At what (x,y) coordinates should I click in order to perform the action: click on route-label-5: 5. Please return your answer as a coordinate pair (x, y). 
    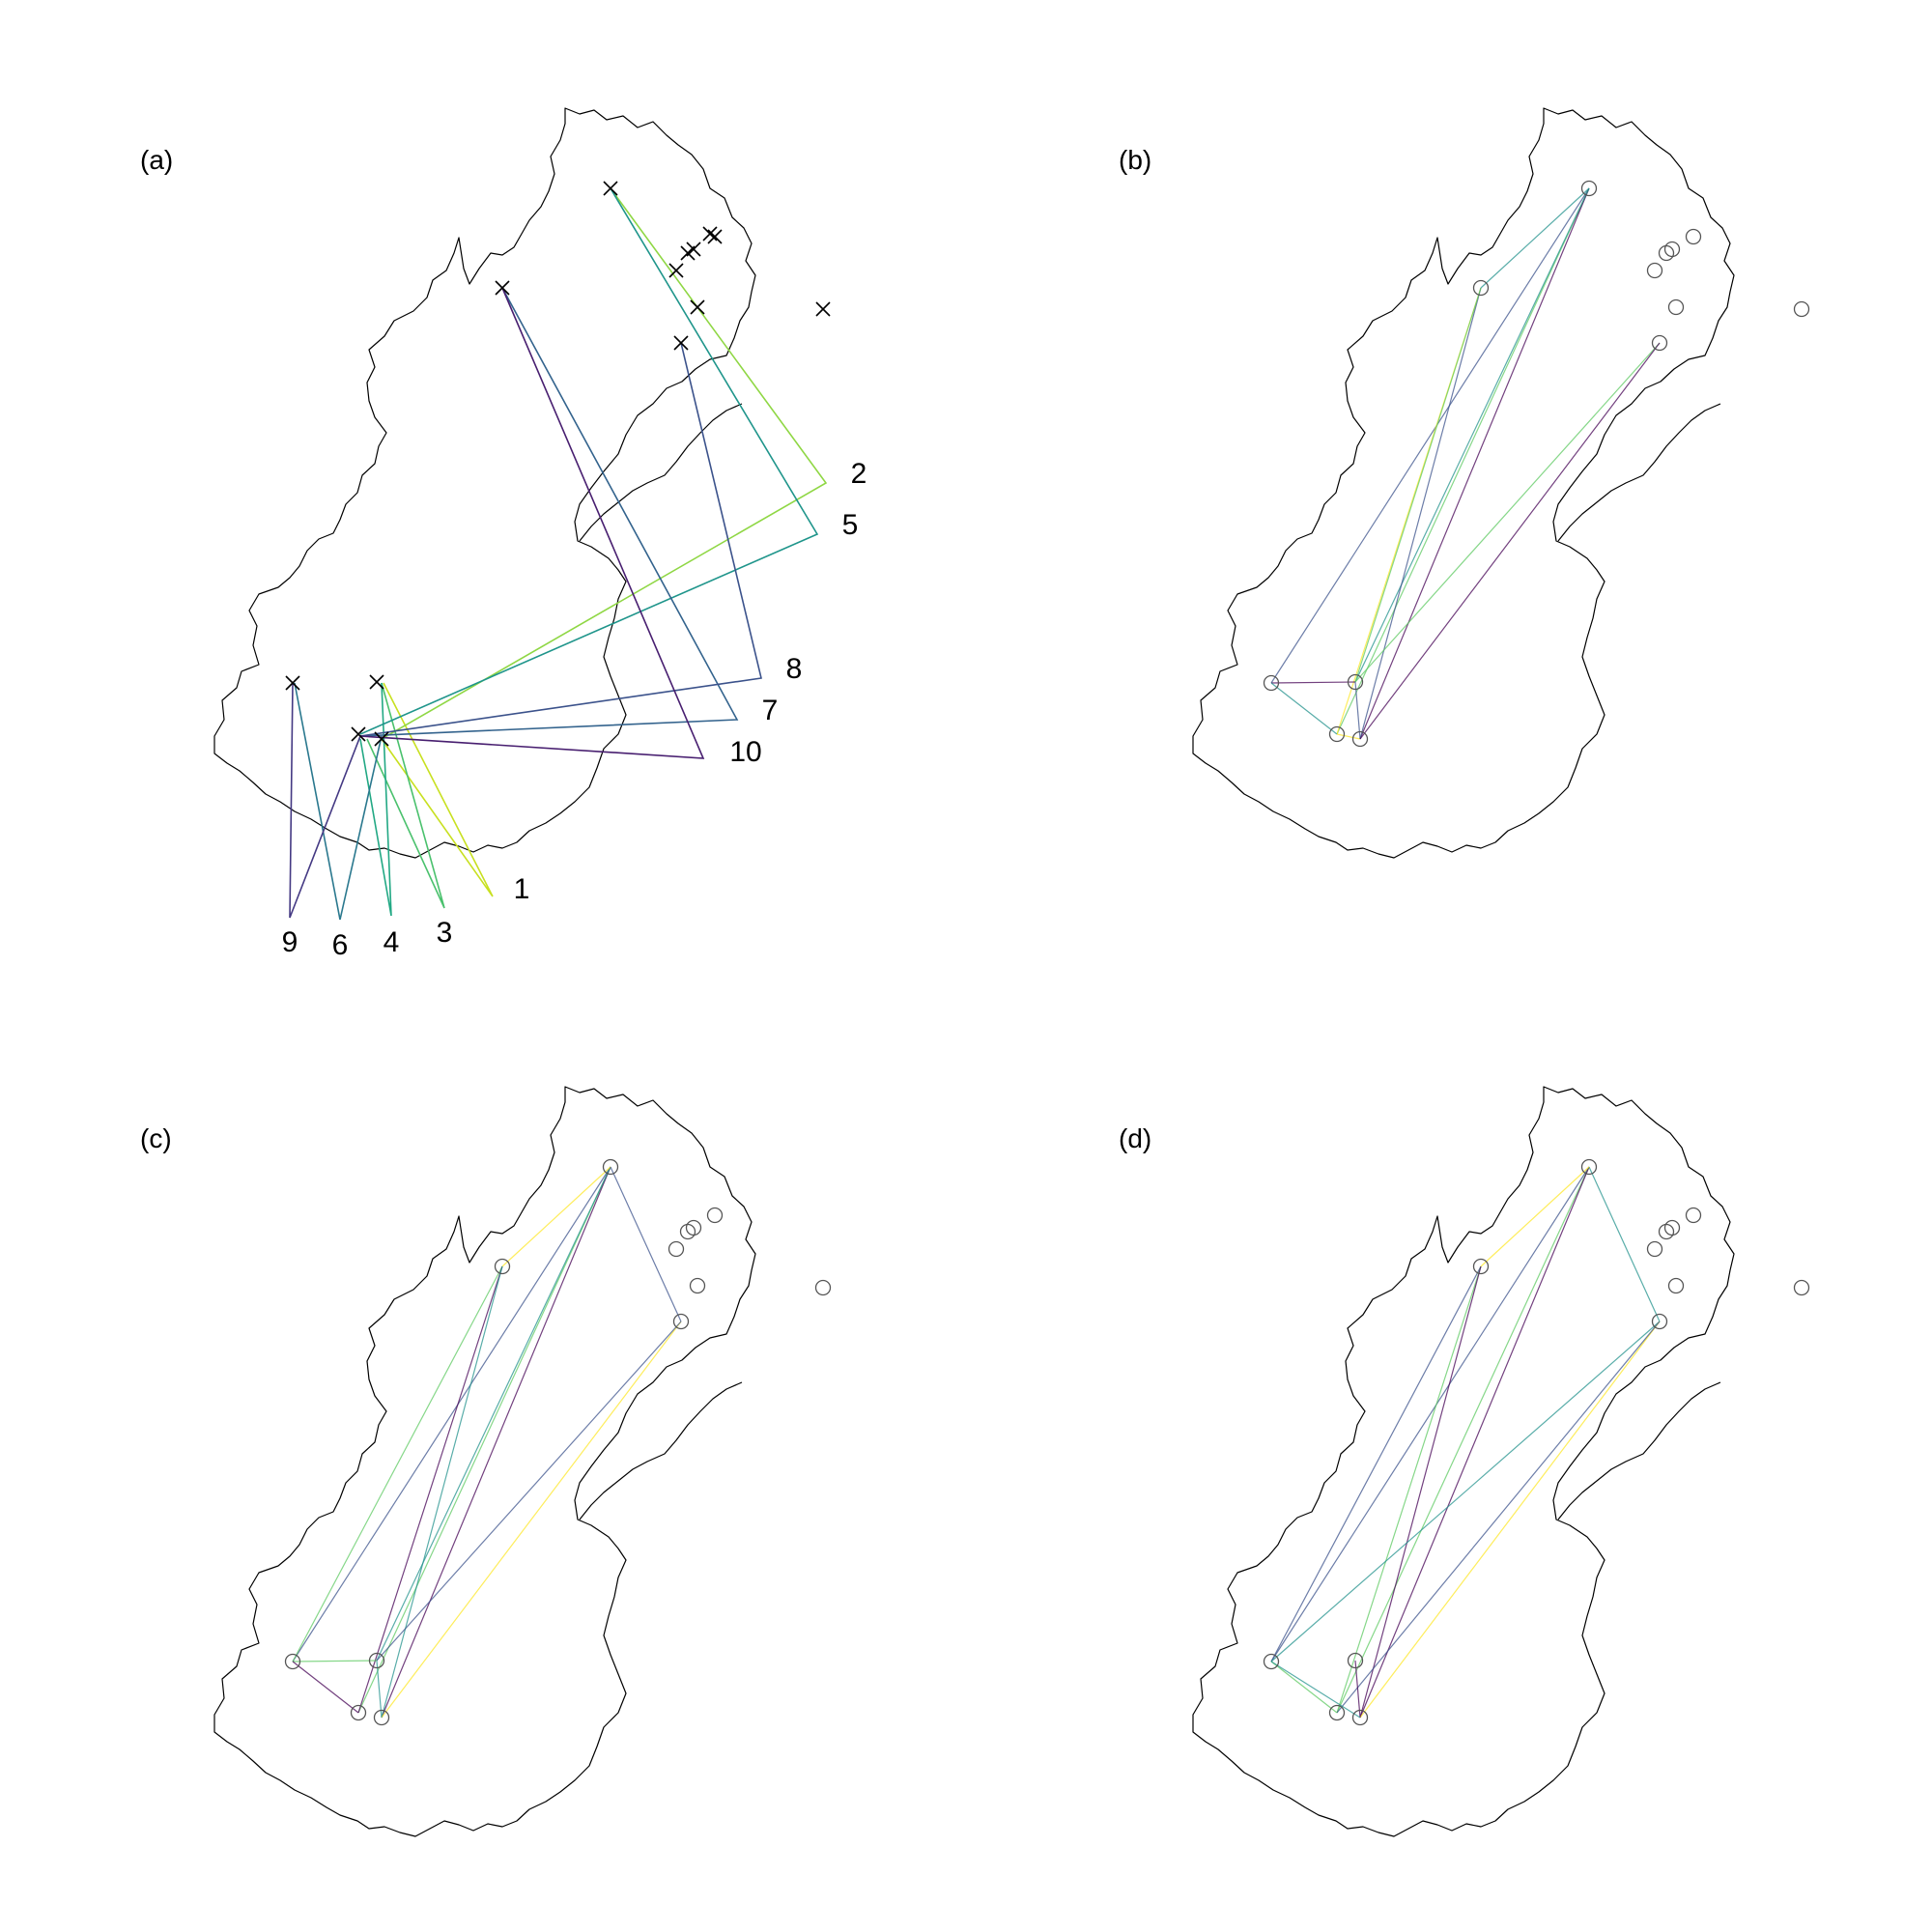
    Looking at the image, I should click on (850, 525).